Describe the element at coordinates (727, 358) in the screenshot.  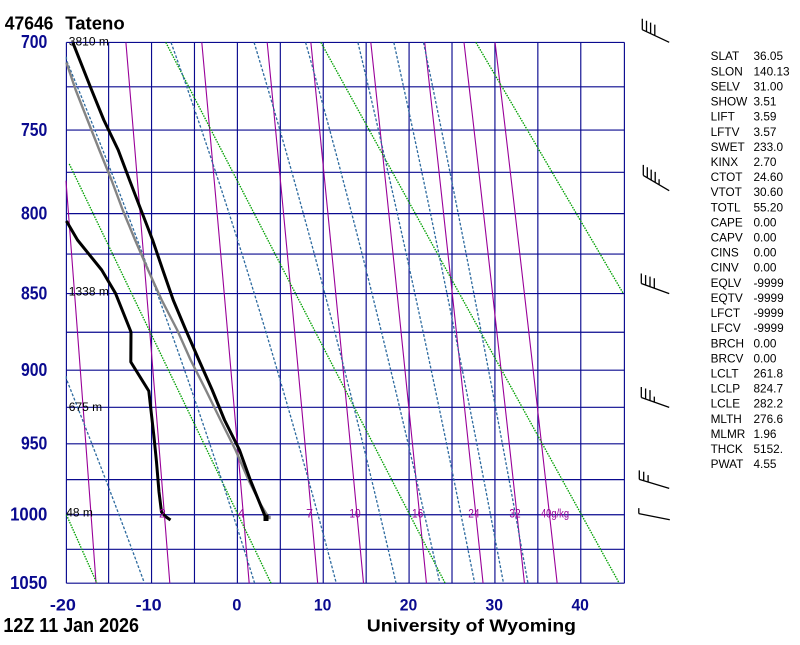
I see `svg-text: BRCV` at that location.